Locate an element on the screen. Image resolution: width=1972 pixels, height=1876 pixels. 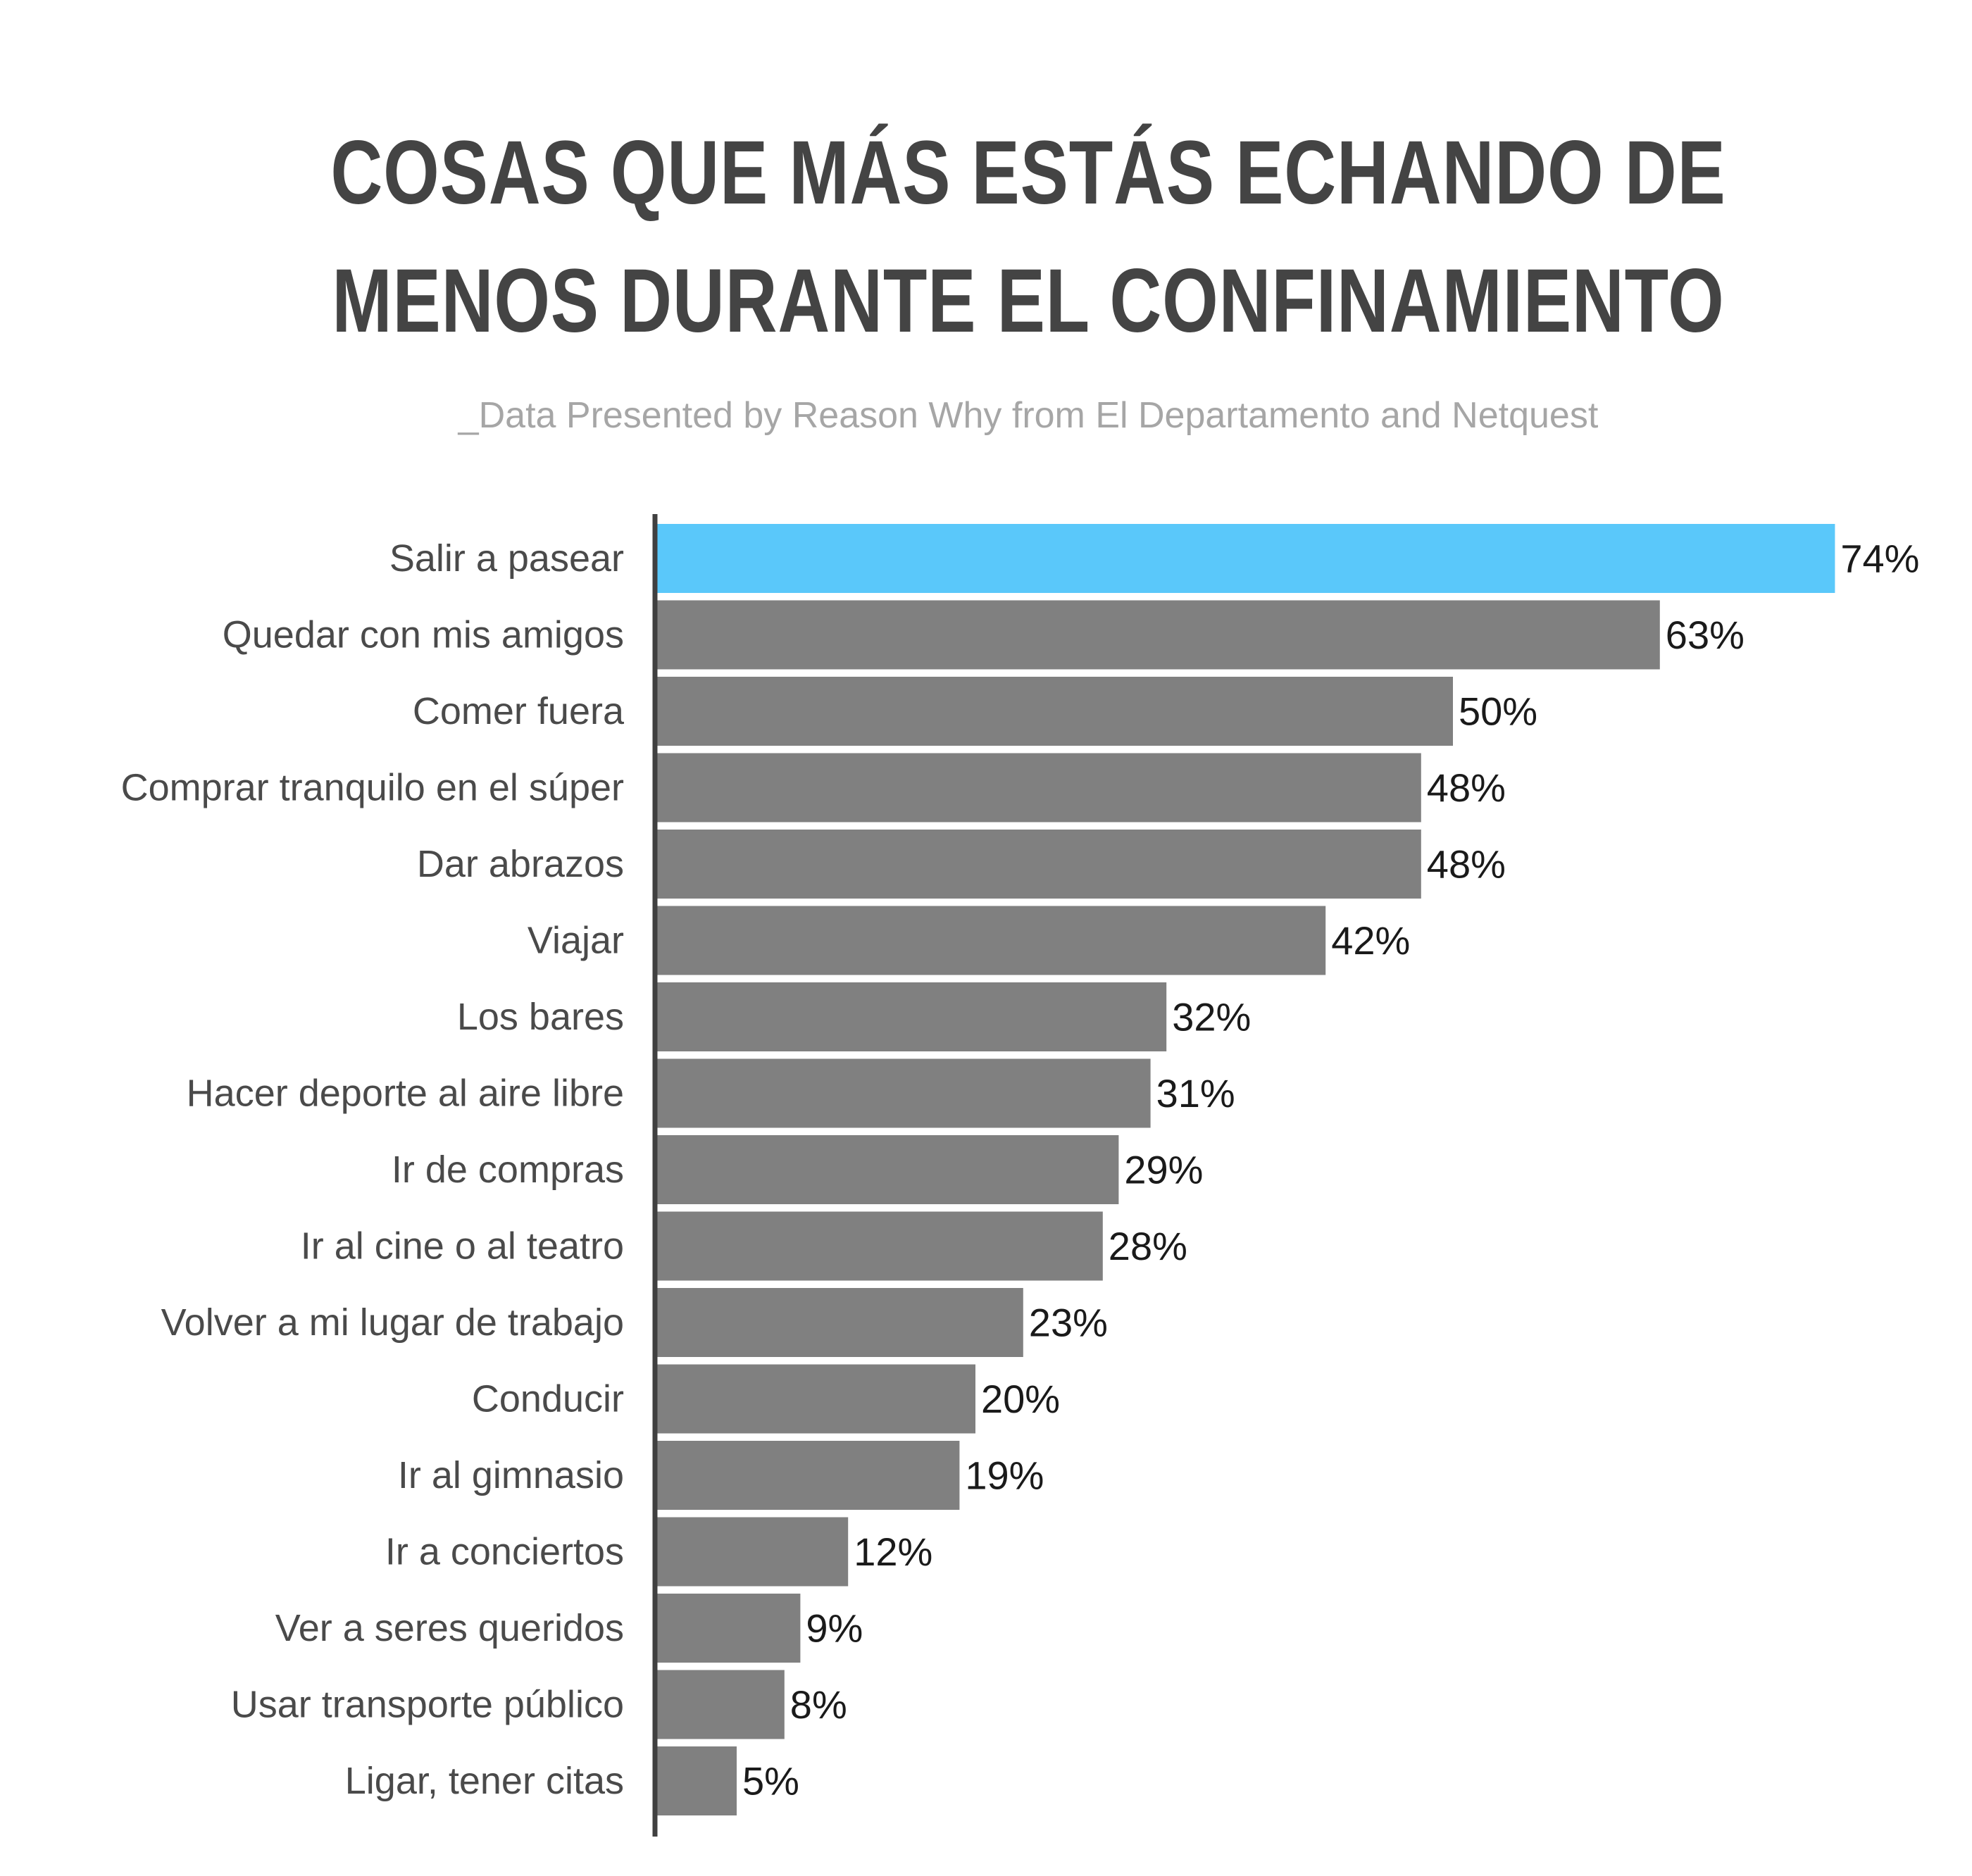
category-label: Hacer deporte al aire libre is located at coordinates (405, 1094).